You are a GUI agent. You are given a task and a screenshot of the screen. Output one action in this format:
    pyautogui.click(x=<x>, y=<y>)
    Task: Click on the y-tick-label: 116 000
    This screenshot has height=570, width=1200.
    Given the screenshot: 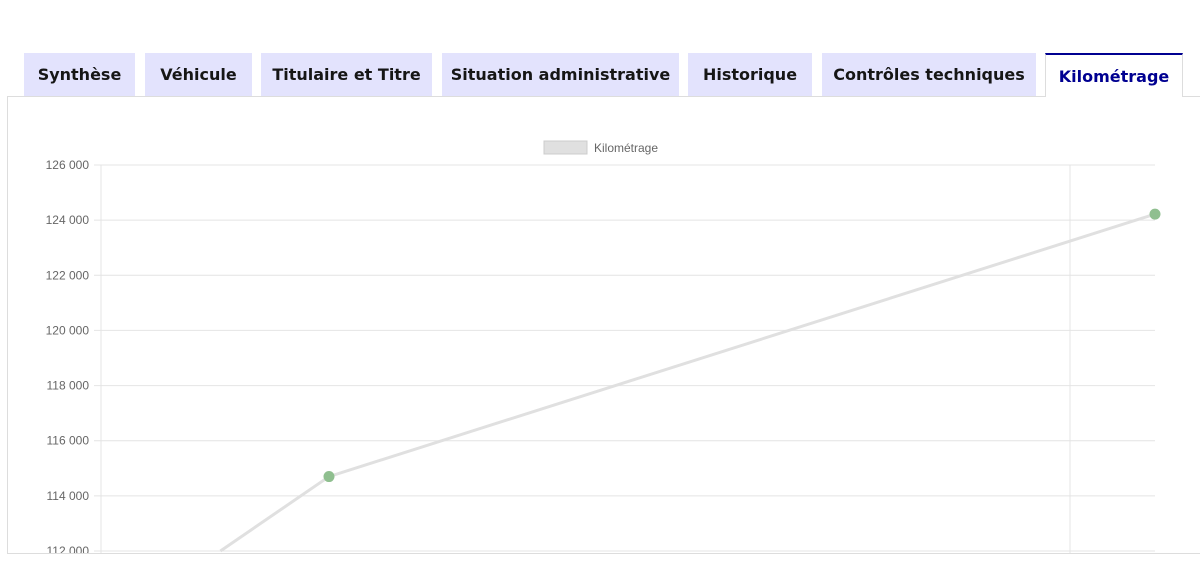 What is the action you would take?
    pyautogui.click(x=68, y=441)
    